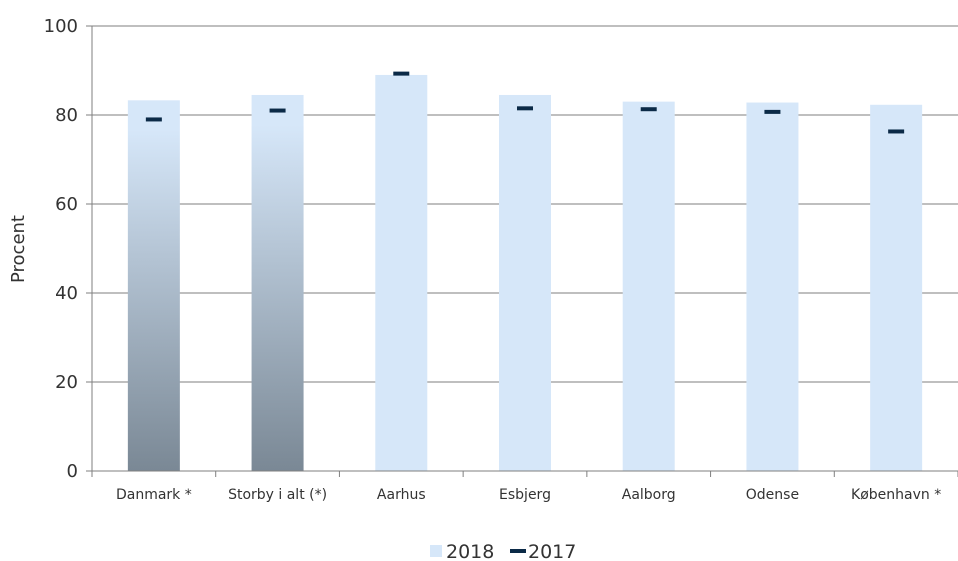 This screenshot has height=561, width=958. I want to click on x-tick-label-6: København *, so click(896, 495).